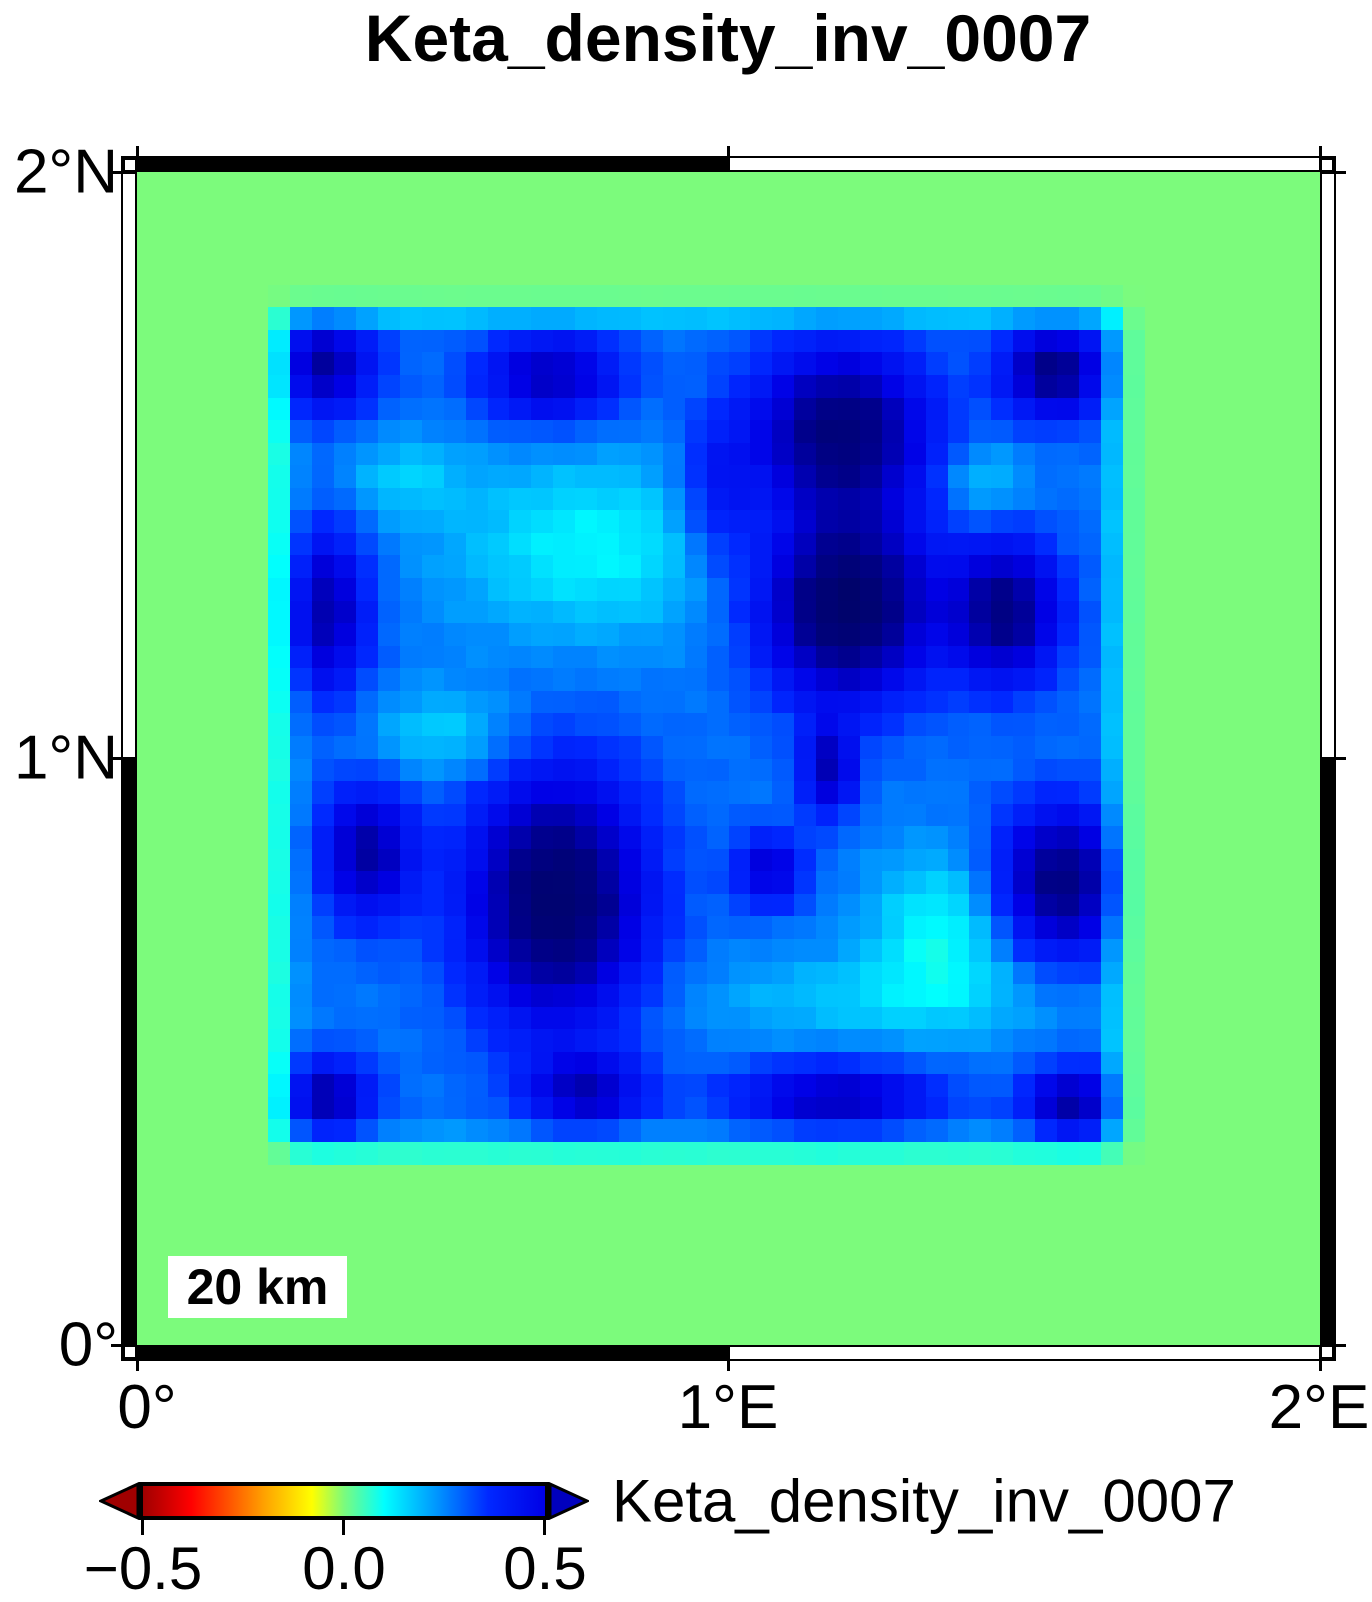  What do you see at coordinates (65, 758) in the screenshot?
I see `y-axis-label-1n: 1°N` at bounding box center [65, 758].